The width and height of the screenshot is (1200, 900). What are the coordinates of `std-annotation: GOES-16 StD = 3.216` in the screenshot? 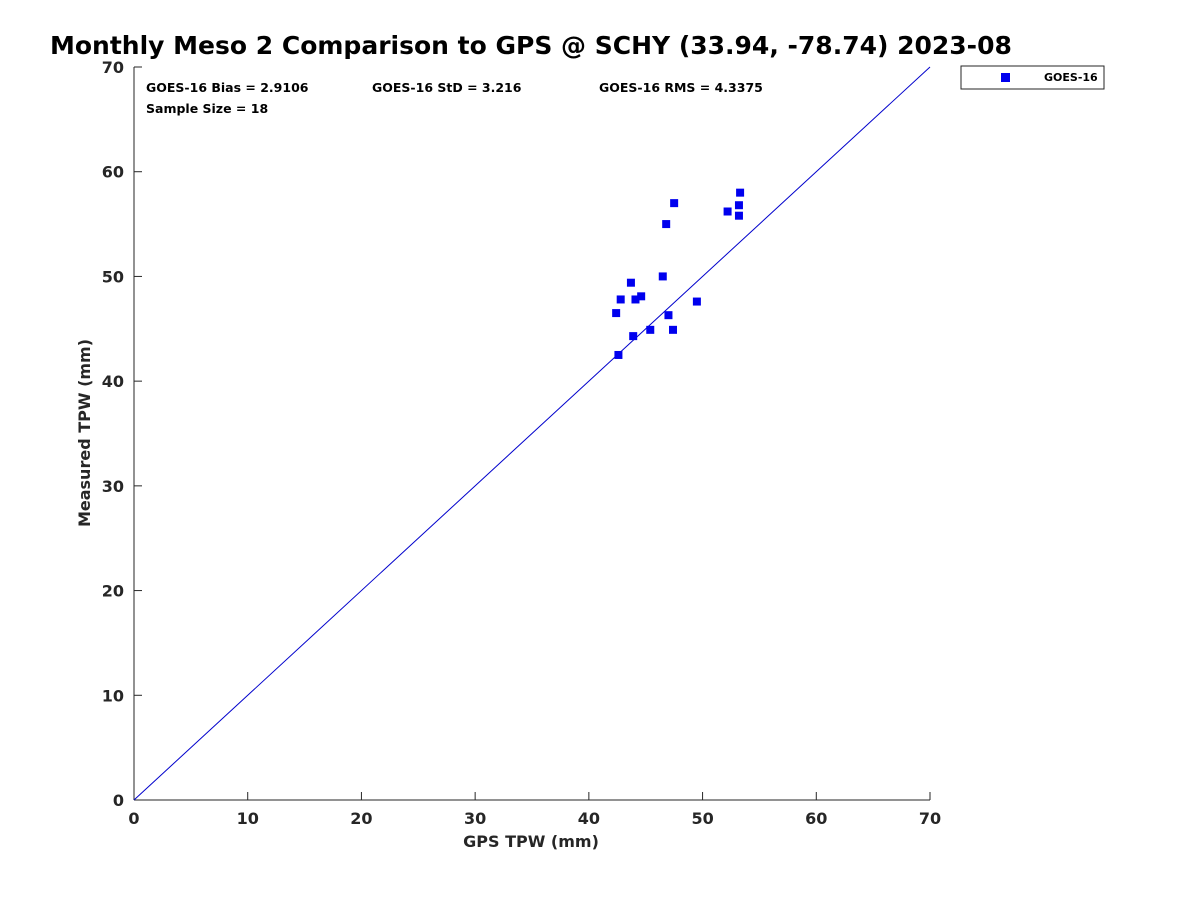 It's located at (447, 87).